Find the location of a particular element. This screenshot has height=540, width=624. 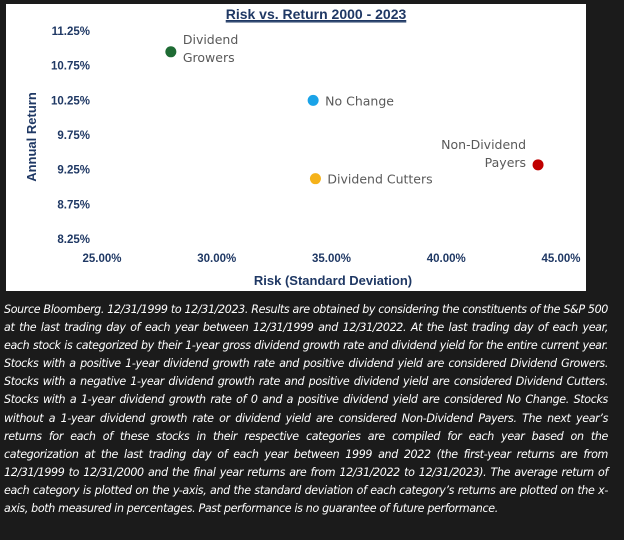

y-tick-label: 10.75% is located at coordinates (70, 67).